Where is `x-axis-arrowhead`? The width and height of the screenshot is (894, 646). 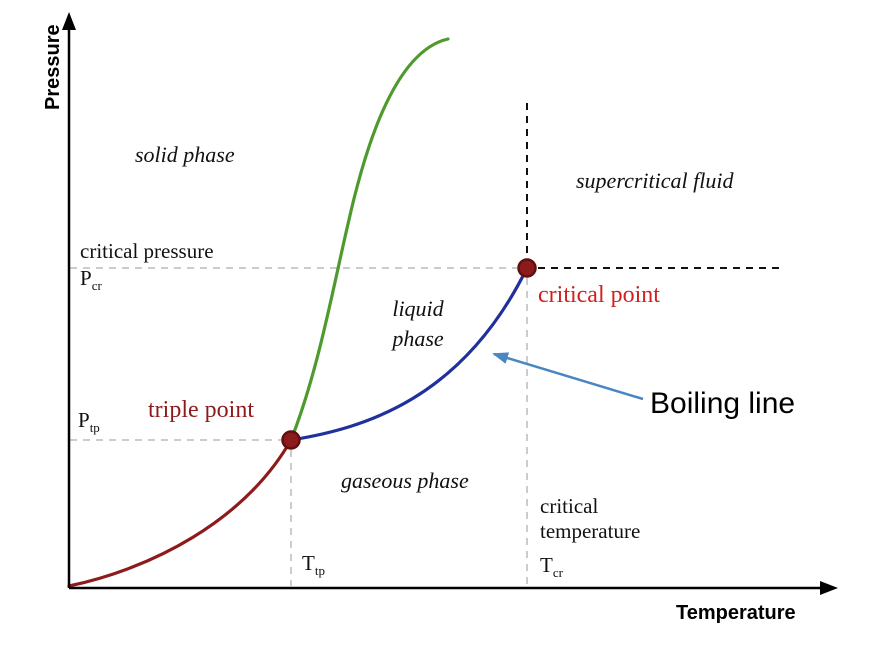 x-axis-arrowhead is located at coordinates (829, 588).